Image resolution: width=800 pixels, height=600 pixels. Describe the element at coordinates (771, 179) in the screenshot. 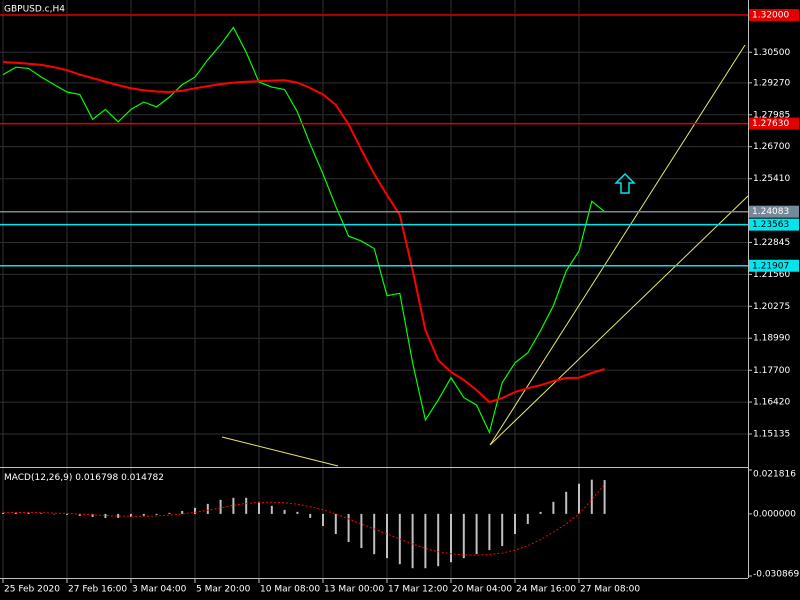

I see `y-tick-label: 1.25410` at that location.